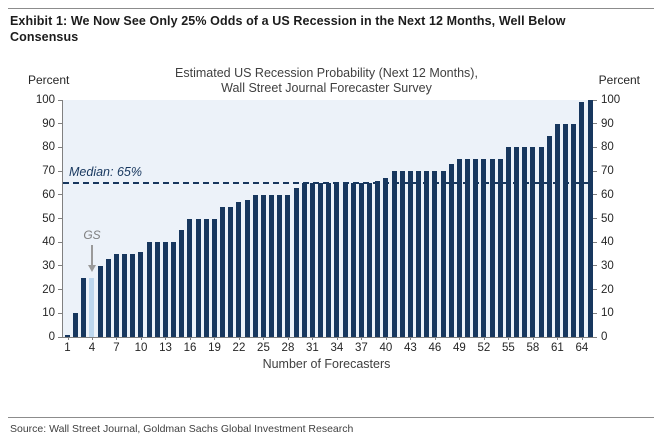  I want to click on x-tick-label: 58, so click(533, 348).